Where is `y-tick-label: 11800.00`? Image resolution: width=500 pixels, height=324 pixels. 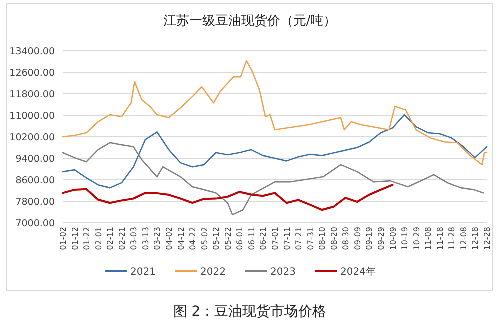
y-tick-label: 11800.00 is located at coordinates (32, 95).